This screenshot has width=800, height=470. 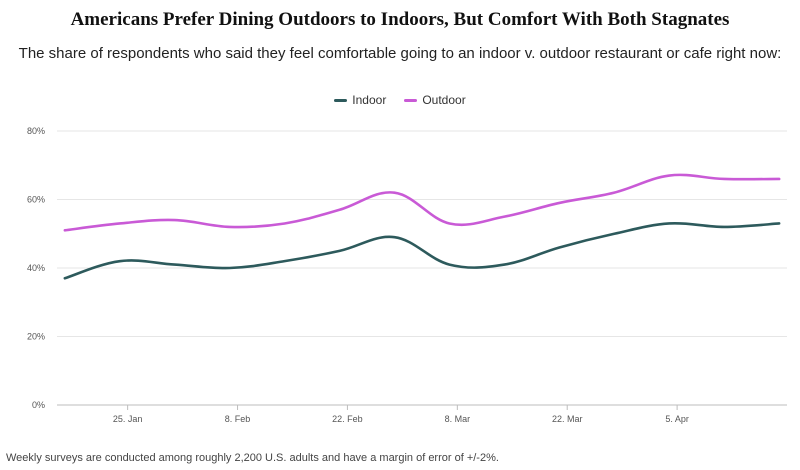 What do you see at coordinates (422, 202) in the screenshot?
I see `series-line-outdoor` at bounding box center [422, 202].